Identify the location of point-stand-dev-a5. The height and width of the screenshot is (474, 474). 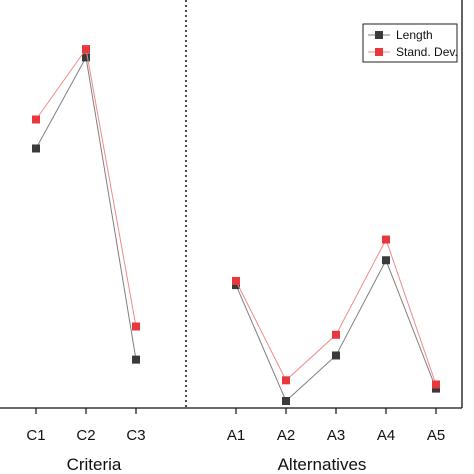
(436, 384).